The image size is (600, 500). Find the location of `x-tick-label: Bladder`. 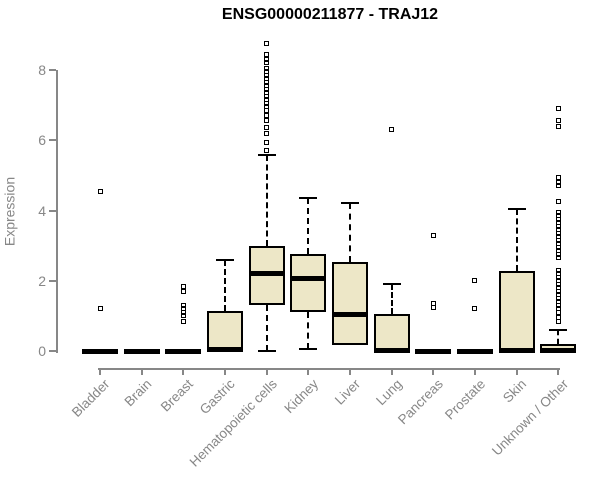

x-tick-label: Bladder is located at coordinates (91, 398).